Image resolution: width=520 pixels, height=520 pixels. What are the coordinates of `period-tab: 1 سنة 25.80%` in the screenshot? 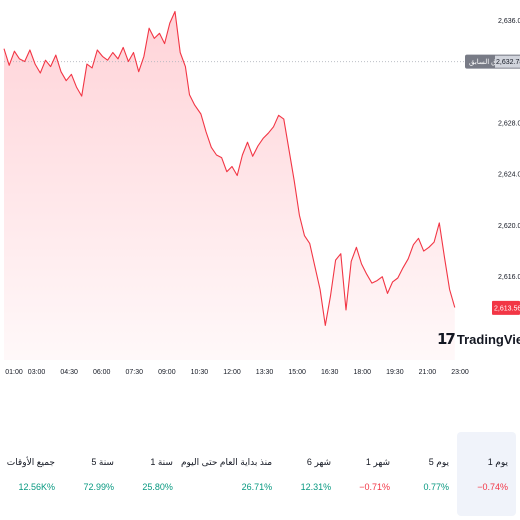 It's located at (151, 474).